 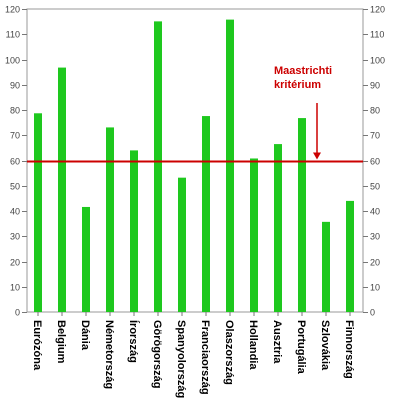 What do you see at coordinates (375, 136) in the screenshot?
I see `y-tick-label-right: 70` at bounding box center [375, 136].